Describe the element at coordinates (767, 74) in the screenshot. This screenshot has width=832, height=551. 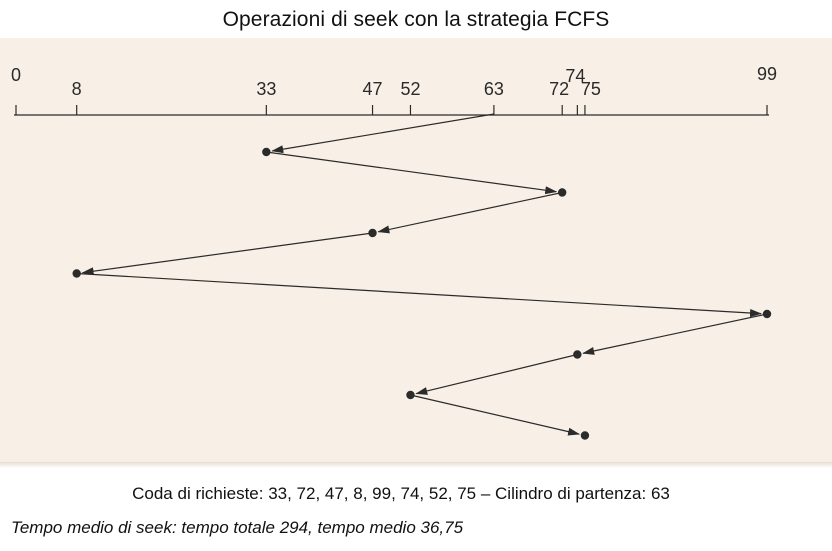
I see `axis-tick-label-99: 99` at that location.